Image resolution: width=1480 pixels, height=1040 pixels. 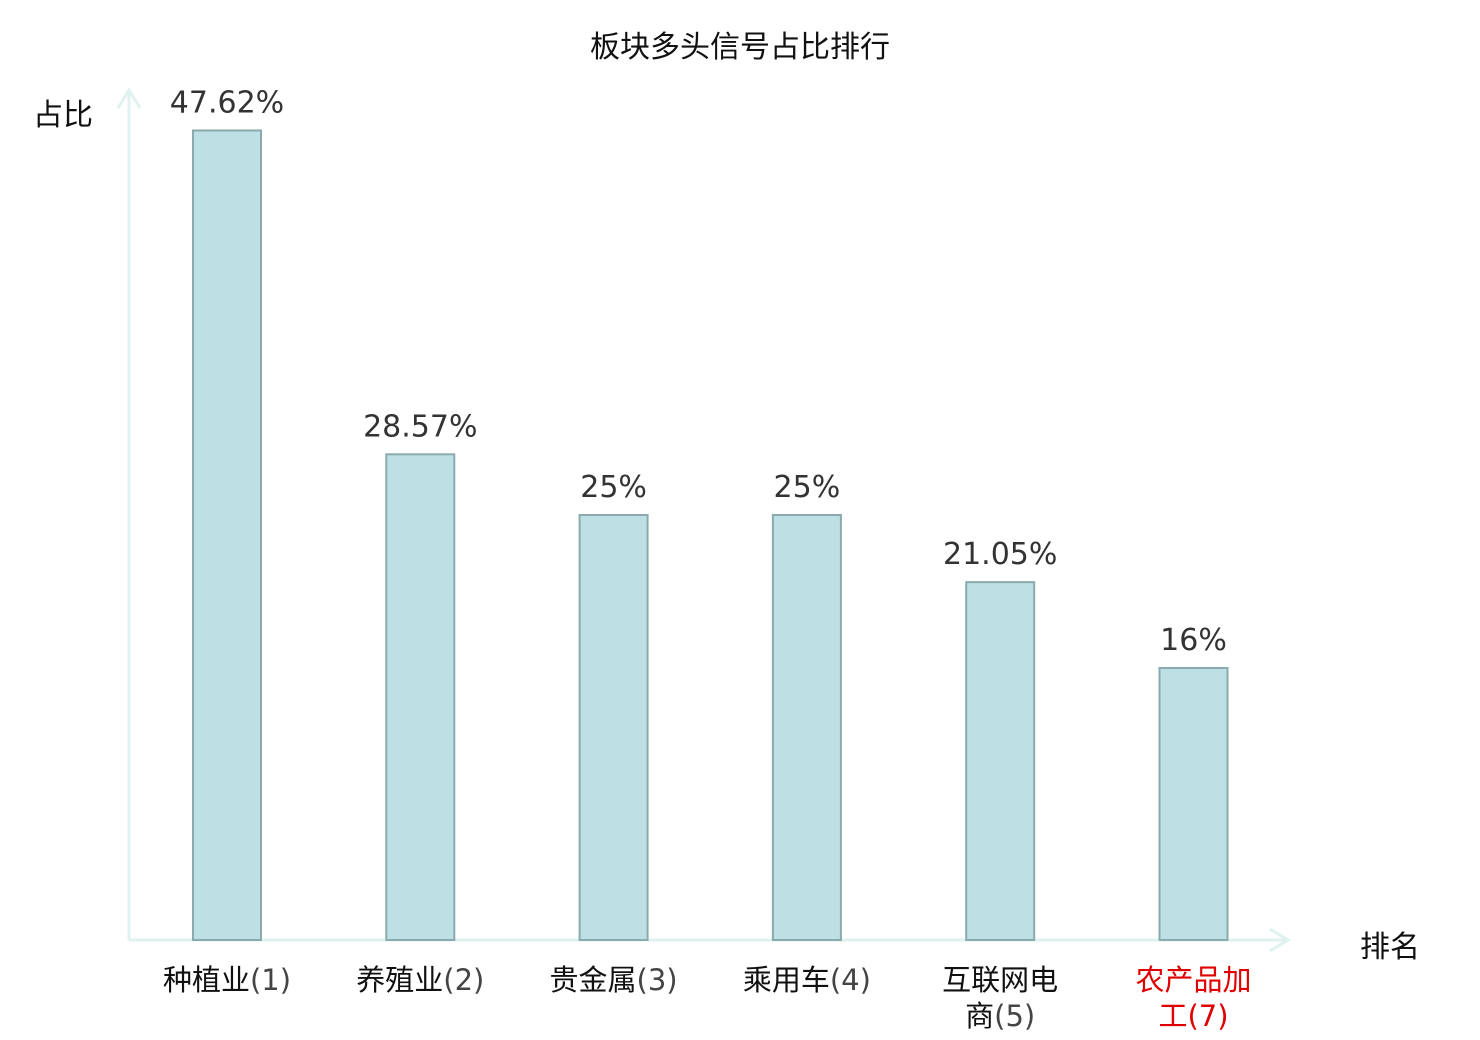 What do you see at coordinates (1193, 640) in the screenshot?
I see `bar-value-label: 16%` at bounding box center [1193, 640].